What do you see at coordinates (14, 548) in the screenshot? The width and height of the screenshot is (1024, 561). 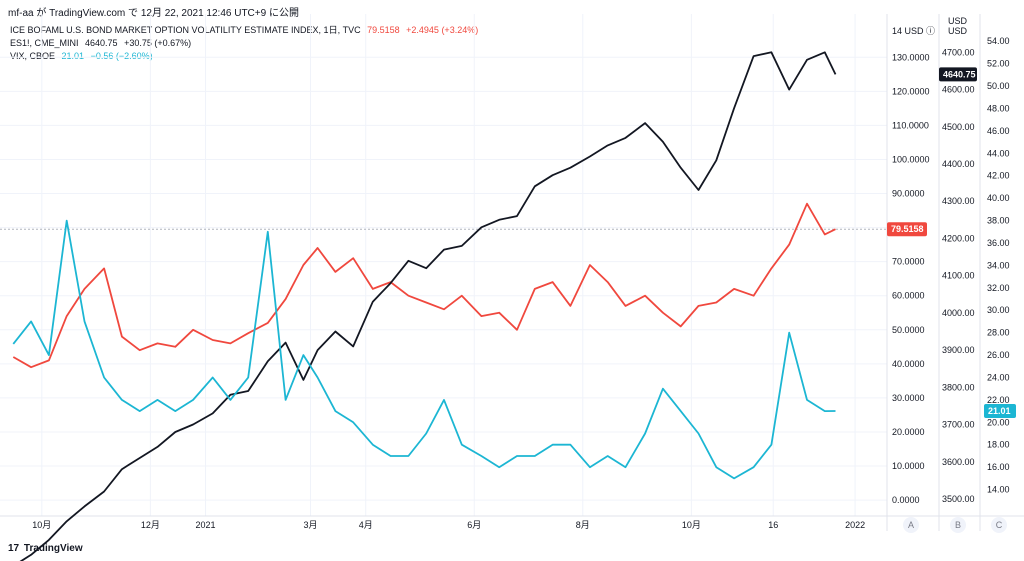 I see `tradingview-logo-icon: 17` at bounding box center [14, 548].